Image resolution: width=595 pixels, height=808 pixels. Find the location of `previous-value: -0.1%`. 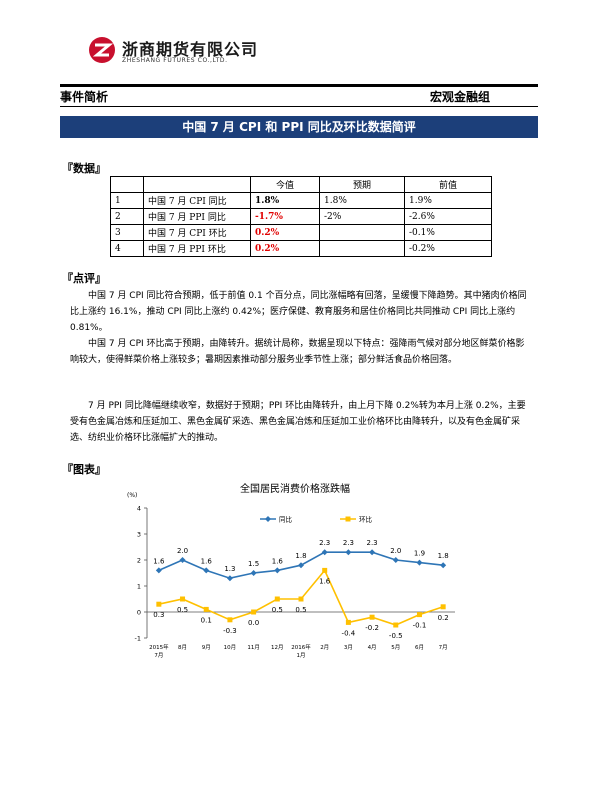

previous-value: -0.1% is located at coordinates (448, 232).